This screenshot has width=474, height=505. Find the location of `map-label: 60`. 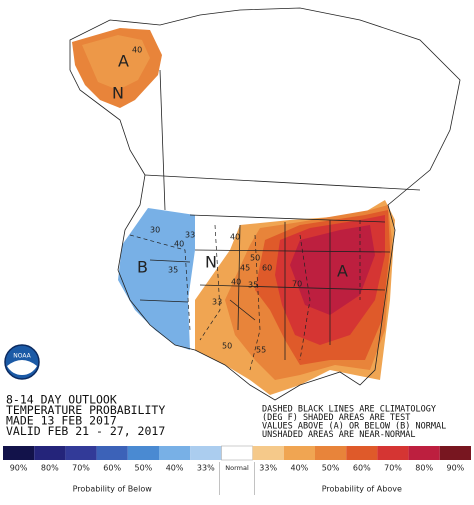

map-label: 60 is located at coordinates (267, 268).